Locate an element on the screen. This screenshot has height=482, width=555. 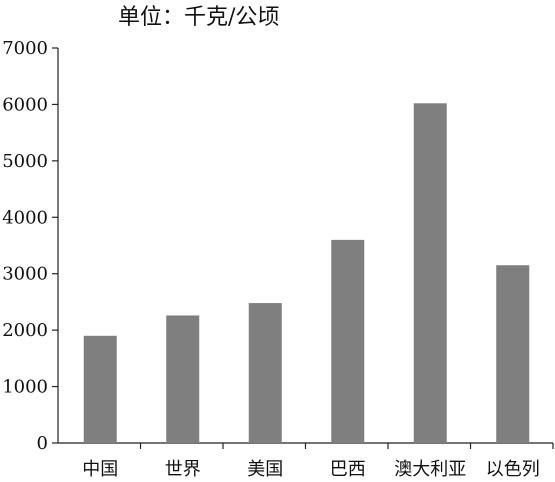
y-tick-label: 1000 is located at coordinates (25, 387).